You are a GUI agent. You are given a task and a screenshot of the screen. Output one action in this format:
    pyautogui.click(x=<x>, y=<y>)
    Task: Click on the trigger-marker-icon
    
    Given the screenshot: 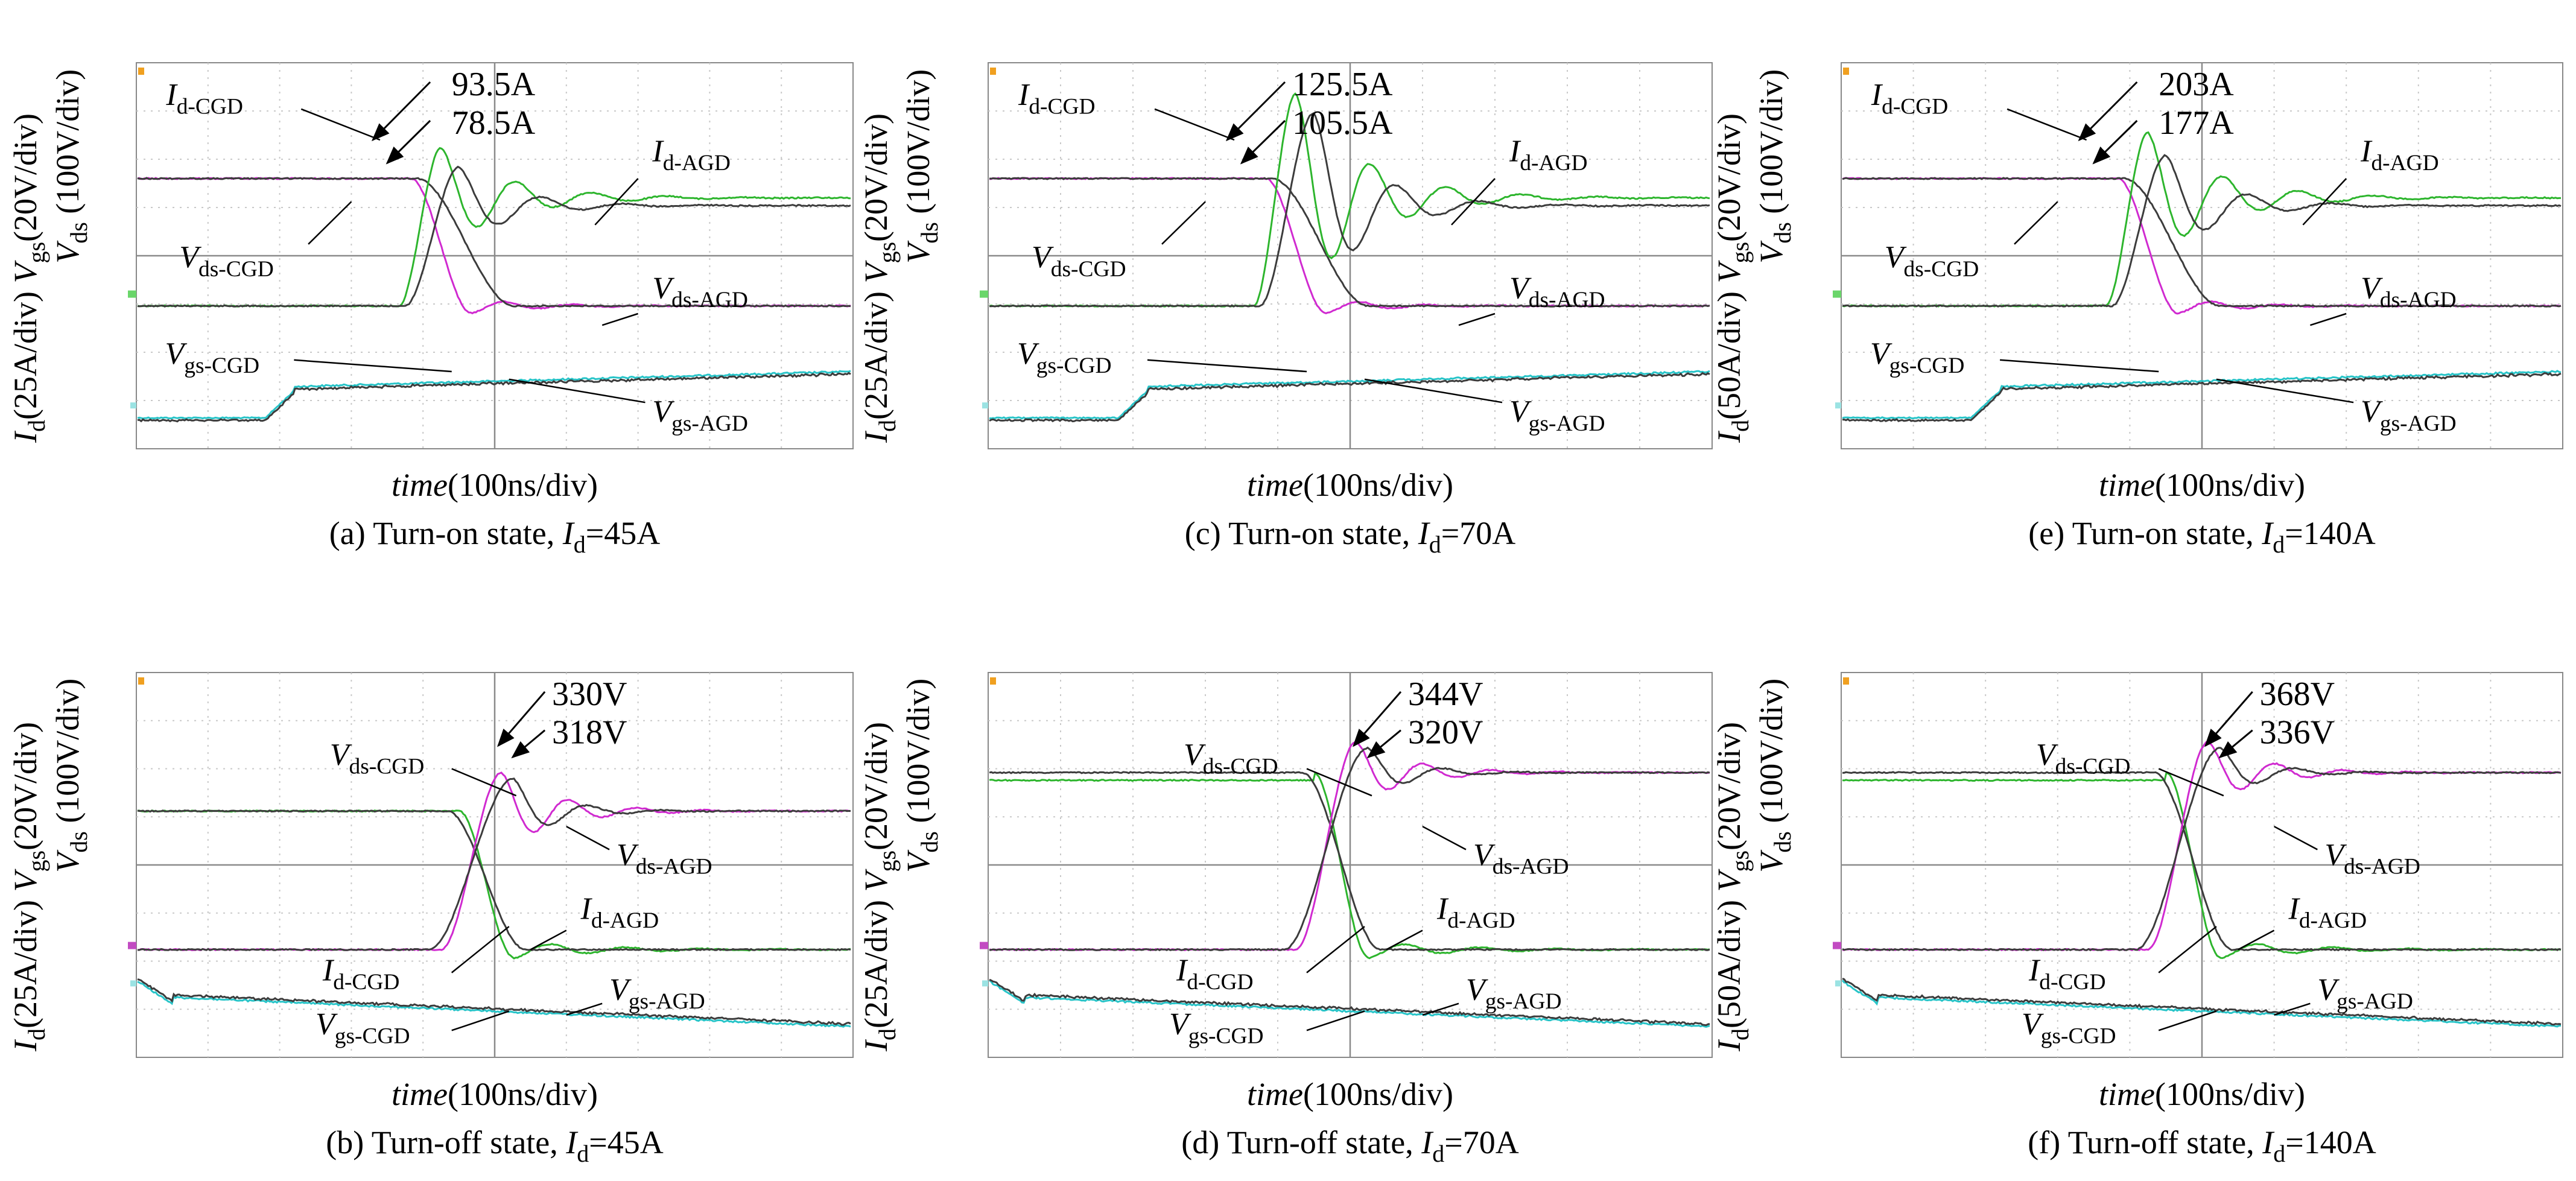 What is the action you would take?
    pyautogui.click(x=993, y=681)
    